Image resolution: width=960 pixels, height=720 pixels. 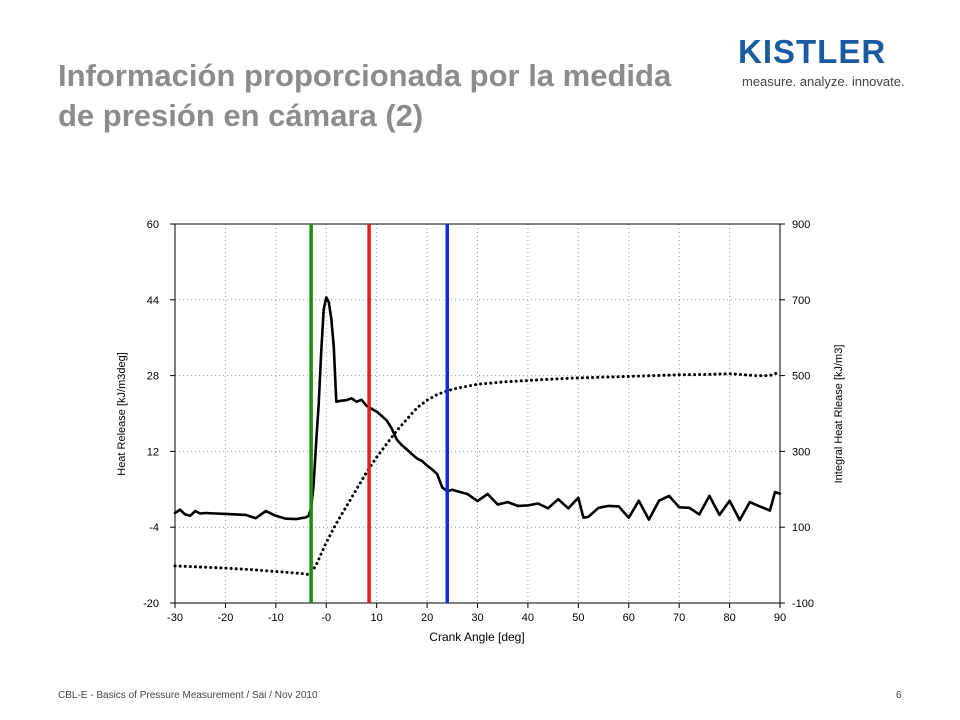 I want to click on y-tick-label: -4, so click(x=154, y=528).